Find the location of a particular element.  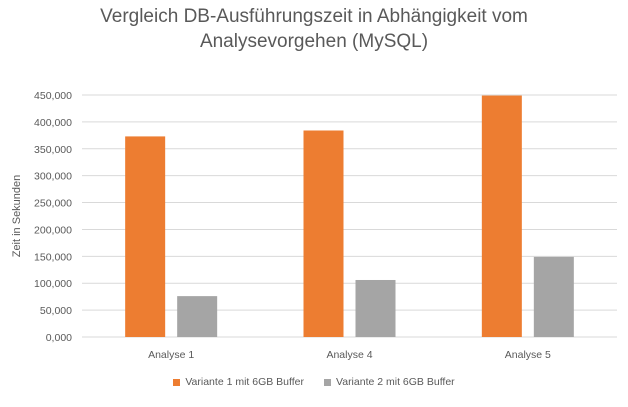

x-axis-category-labels: Analyse 1 Analyse 4 Analyse 5 is located at coordinates (349, 355).